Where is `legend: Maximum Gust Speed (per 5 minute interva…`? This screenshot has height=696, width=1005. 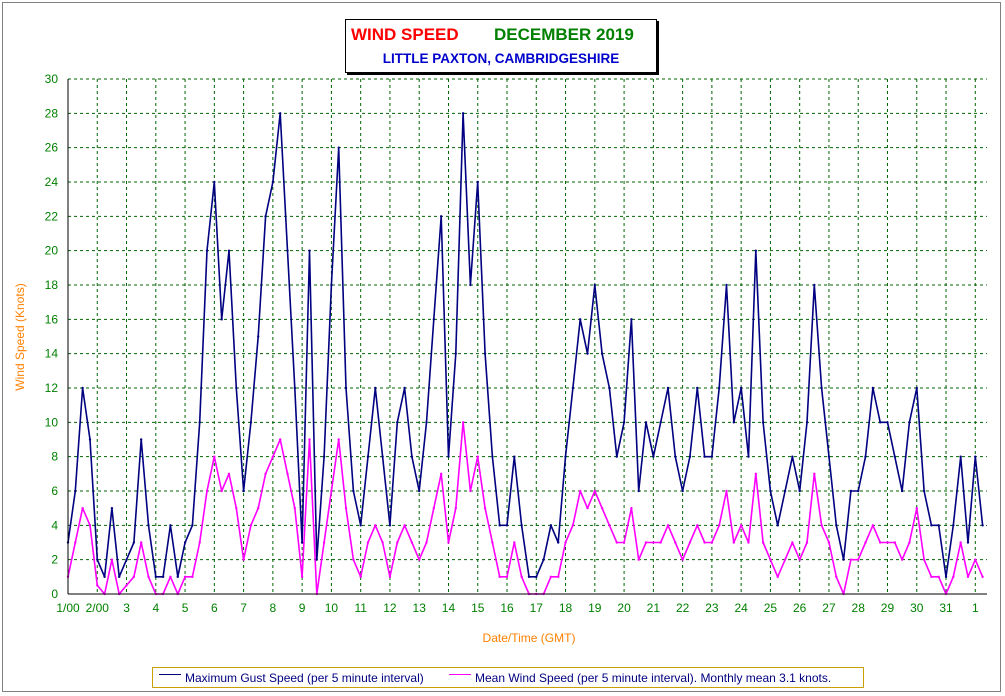 legend: Maximum Gust Speed (per 5 minute interva… is located at coordinates (508, 677).